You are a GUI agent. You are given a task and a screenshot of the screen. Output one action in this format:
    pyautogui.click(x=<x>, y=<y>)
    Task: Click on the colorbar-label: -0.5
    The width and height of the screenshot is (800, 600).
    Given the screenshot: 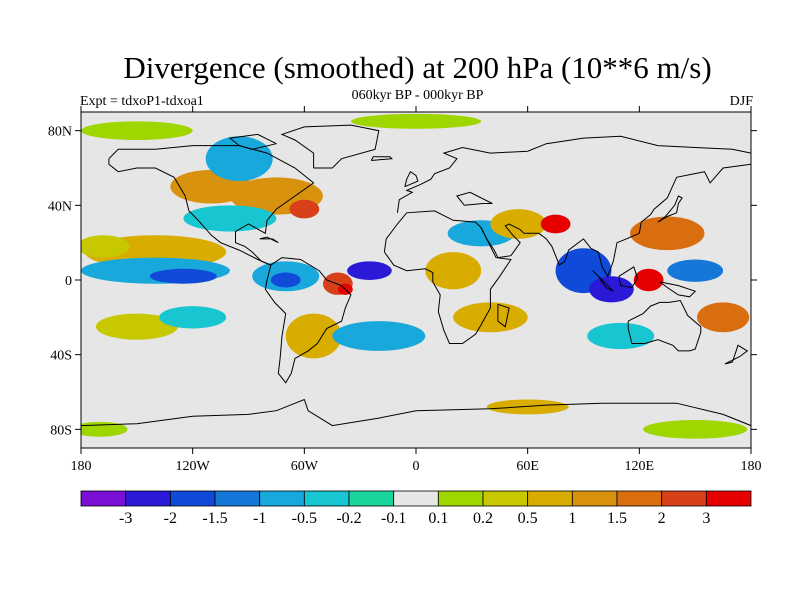 What is the action you would take?
    pyautogui.click(x=304, y=518)
    